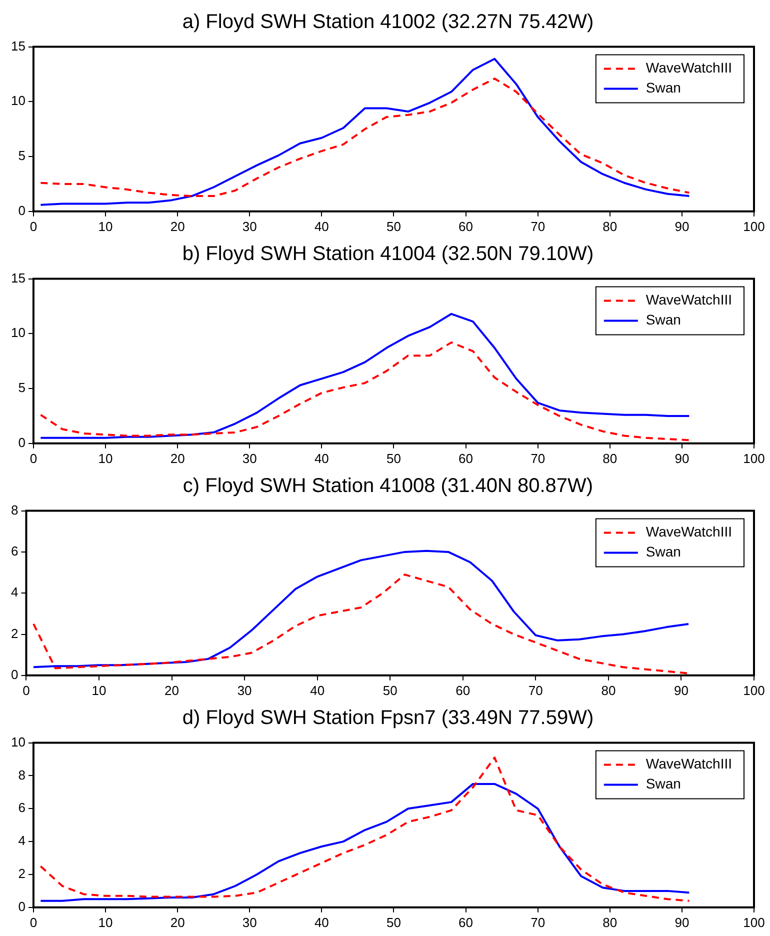 This screenshot has height=936, width=770. What do you see at coordinates (388, 254) in the screenshot?
I see `chart-title: b) Floyd SWH Station 41004 (32.50N 79.10W)` at bounding box center [388, 254].